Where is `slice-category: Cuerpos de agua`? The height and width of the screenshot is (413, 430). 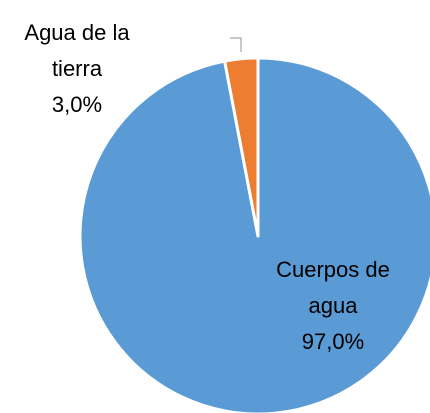
slice-category: Cuerpos de agua is located at coordinates (333, 287).